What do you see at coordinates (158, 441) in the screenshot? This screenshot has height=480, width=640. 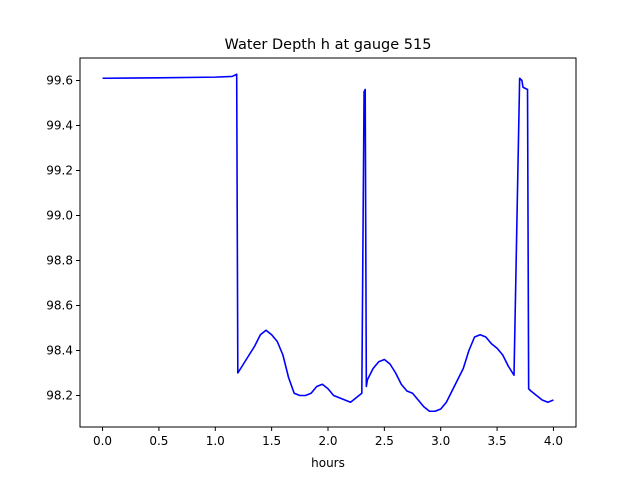 I see `x-tick-label: 0.5` at bounding box center [158, 441].